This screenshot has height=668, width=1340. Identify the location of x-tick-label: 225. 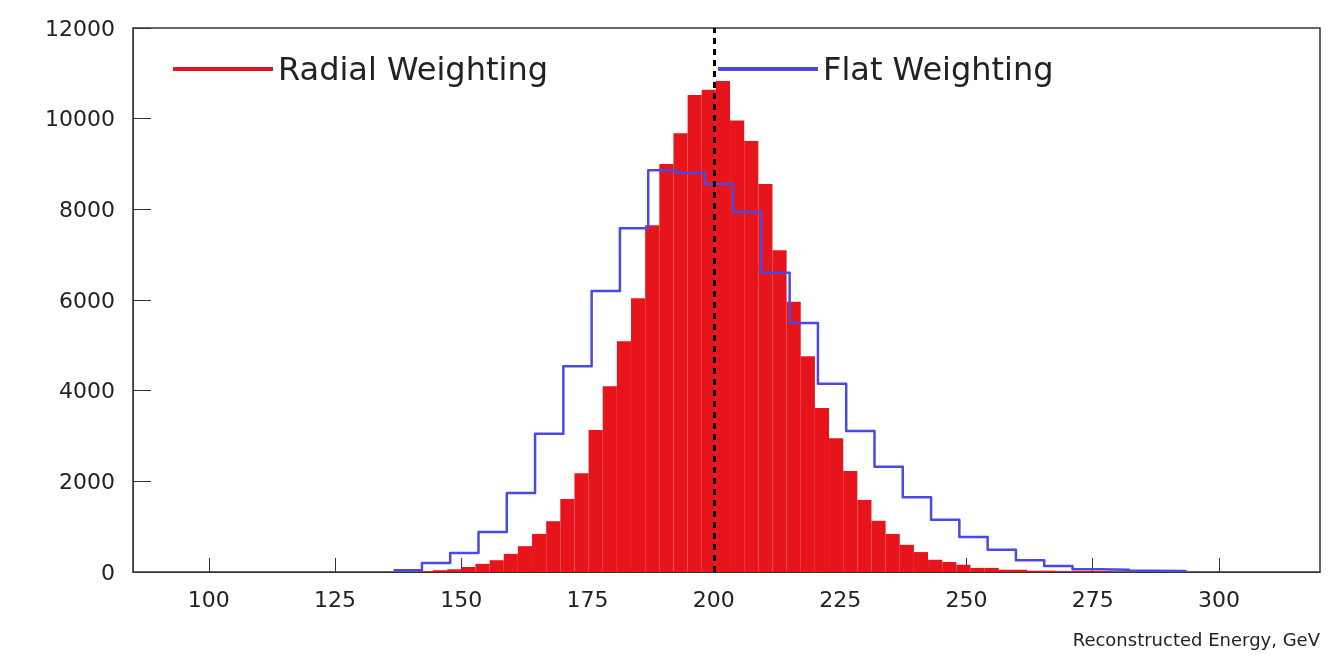
(840, 599).